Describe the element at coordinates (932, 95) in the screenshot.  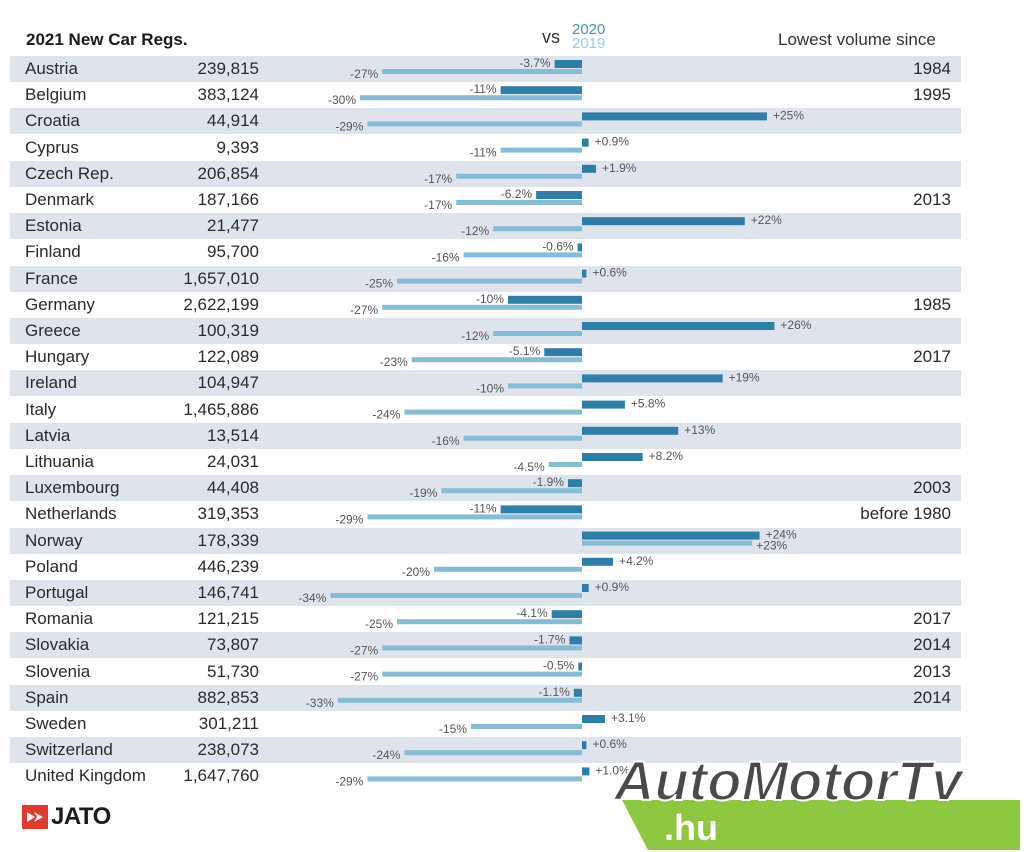
I see `lowest-volume-year: 1995` at that location.